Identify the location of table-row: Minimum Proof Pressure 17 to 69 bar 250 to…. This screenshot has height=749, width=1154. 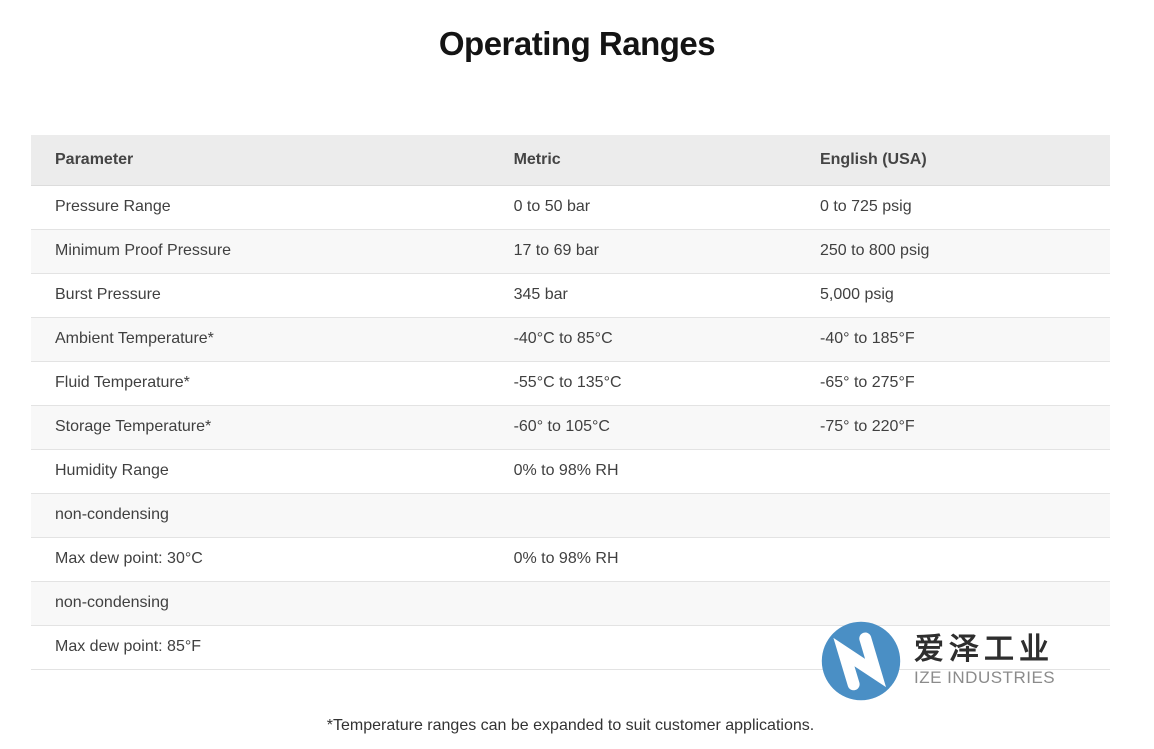
(570, 251).